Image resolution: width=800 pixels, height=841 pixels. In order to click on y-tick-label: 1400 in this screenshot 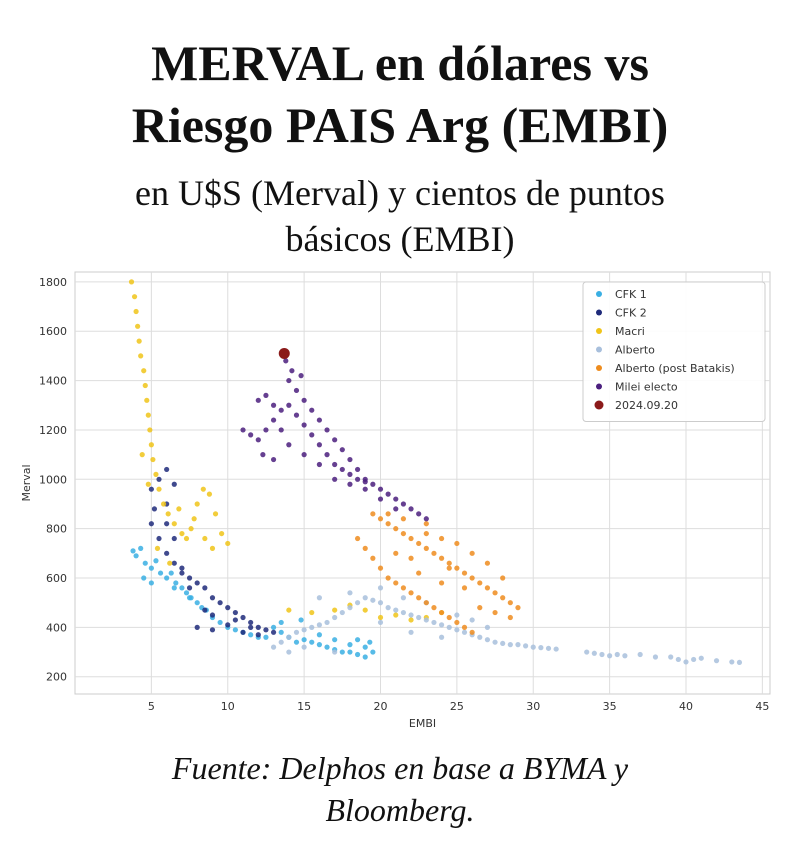, I will do `click(53, 381)`.